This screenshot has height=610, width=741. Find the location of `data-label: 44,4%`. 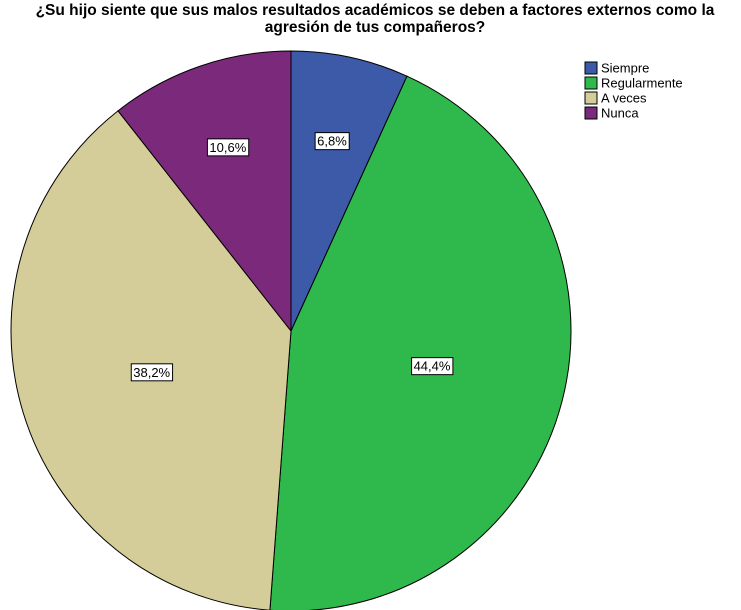

data-label: 44,4% is located at coordinates (432, 366).